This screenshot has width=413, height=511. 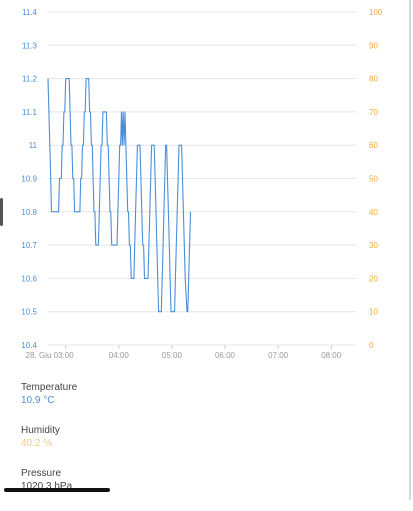 What do you see at coordinates (172, 355) in the screenshot?
I see `x-tick-label: 05:00` at bounding box center [172, 355].